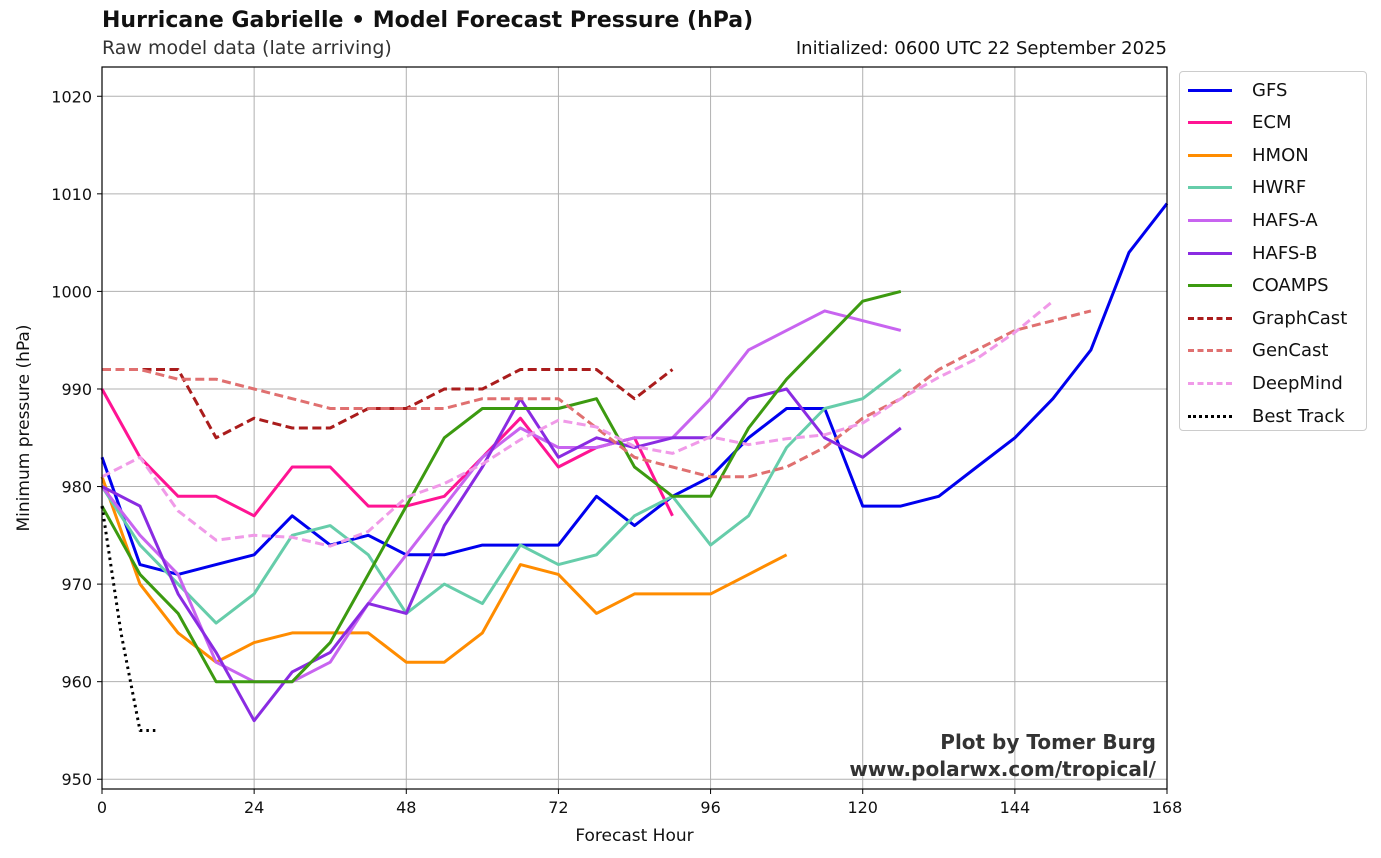 Image resolution: width=1381 pixels, height=858 pixels. I want to click on credit-url: www.polarwx.com/tropical/, so click(1002, 769).